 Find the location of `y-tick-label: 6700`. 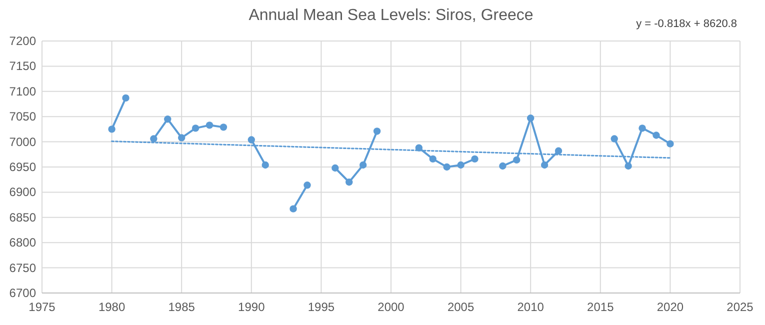

y-tick-label: 6700 is located at coordinates (22, 293).